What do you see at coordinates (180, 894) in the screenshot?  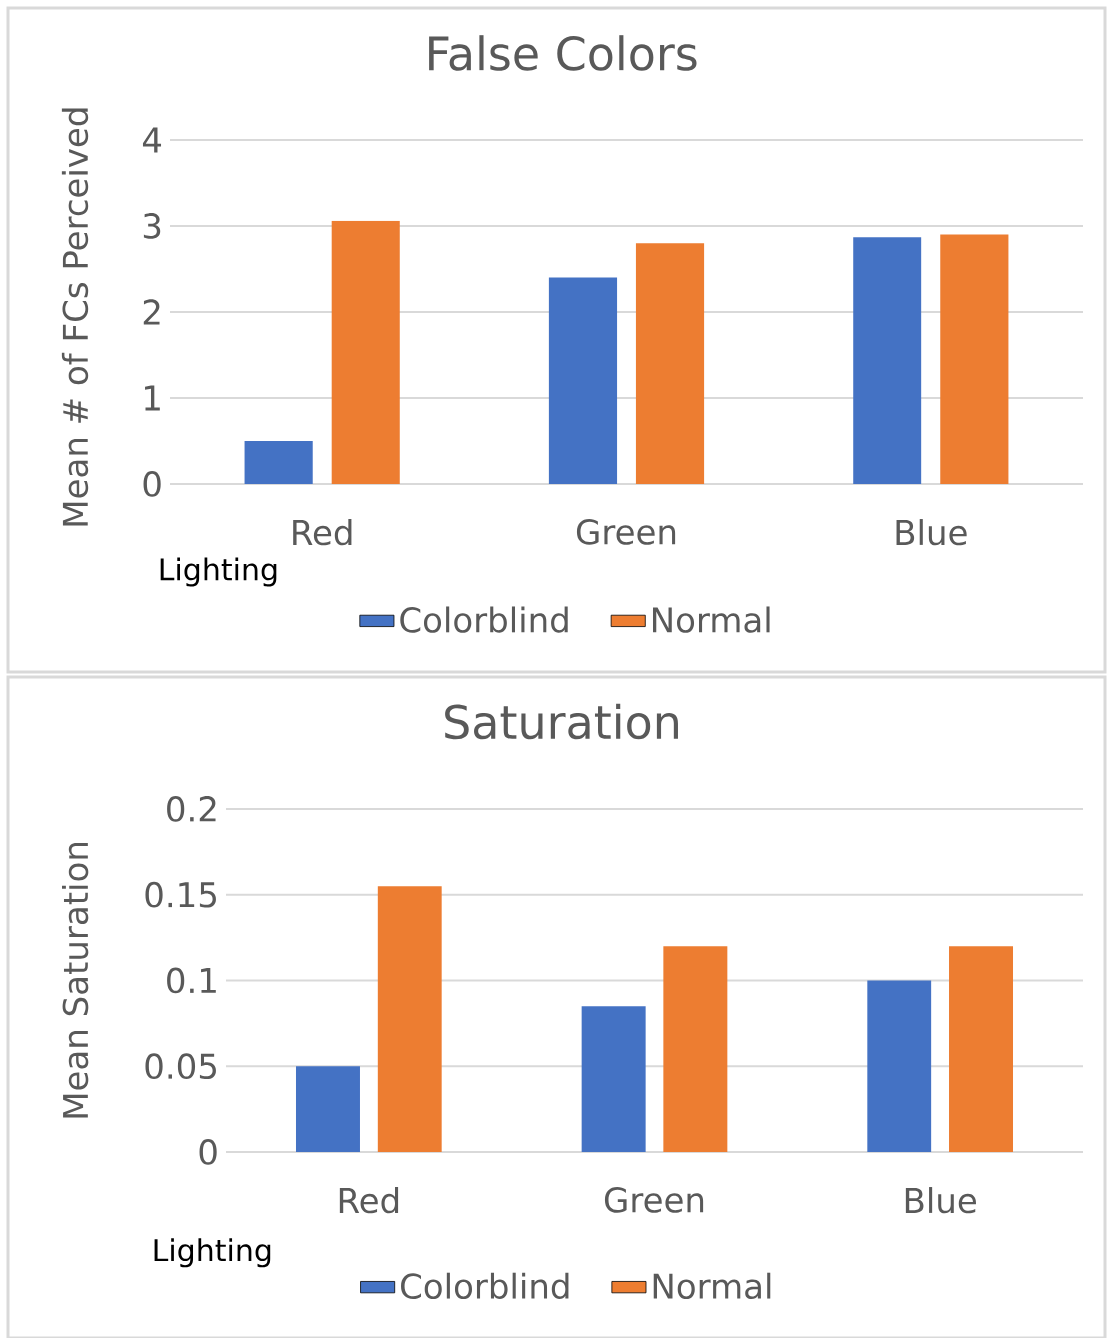 I see `y-tick-label: 0.15` at bounding box center [180, 894].